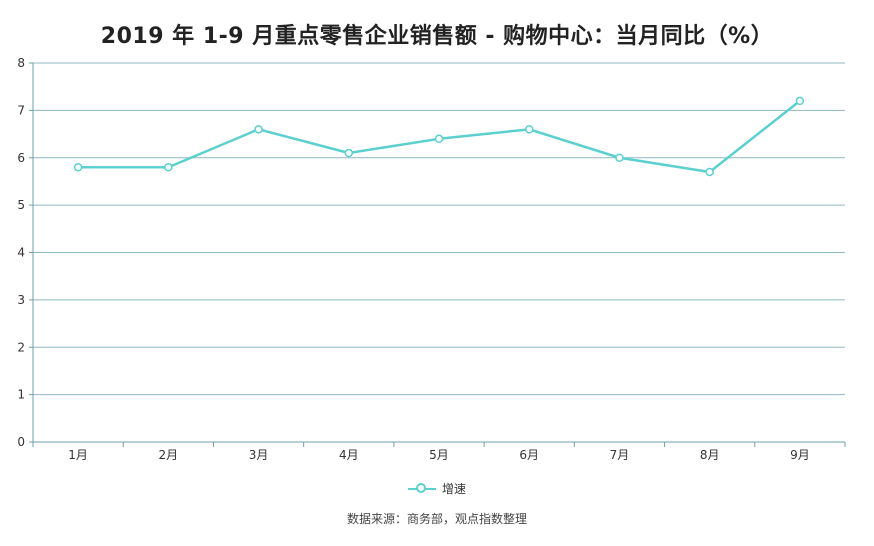  I want to click on x-tick-label: 2月, so click(169, 455).